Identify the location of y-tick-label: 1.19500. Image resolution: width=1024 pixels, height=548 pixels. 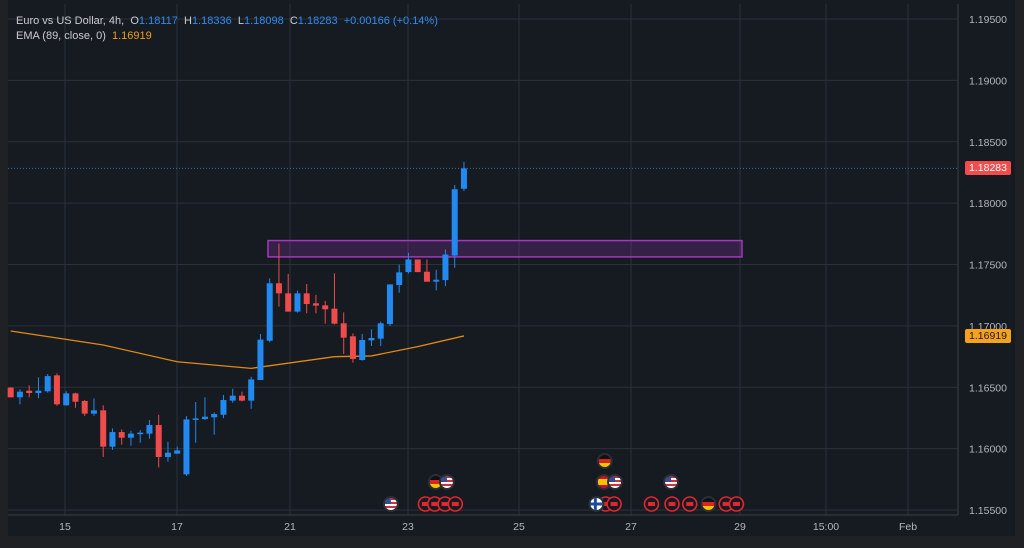
(988, 20).